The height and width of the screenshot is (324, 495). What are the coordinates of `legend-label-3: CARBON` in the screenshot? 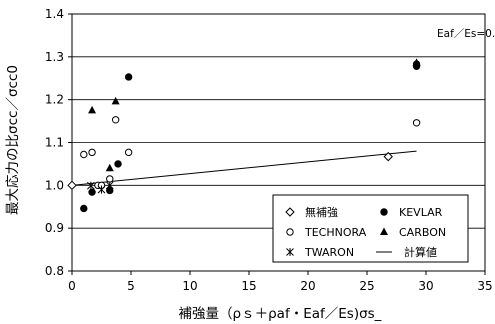 It's located at (422, 232).